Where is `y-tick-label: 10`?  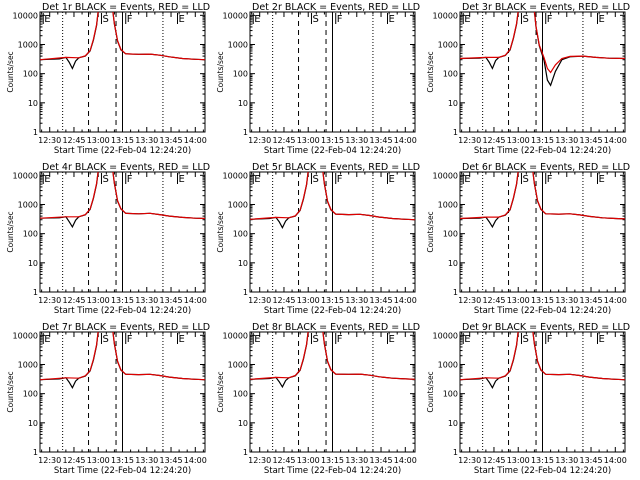 y-tick-label: 10 is located at coordinates (453, 103).